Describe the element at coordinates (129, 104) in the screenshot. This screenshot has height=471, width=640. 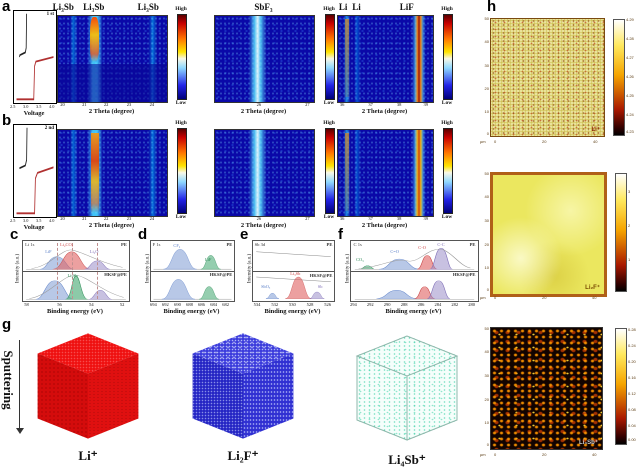
I see `tick-label: 23` at that location.